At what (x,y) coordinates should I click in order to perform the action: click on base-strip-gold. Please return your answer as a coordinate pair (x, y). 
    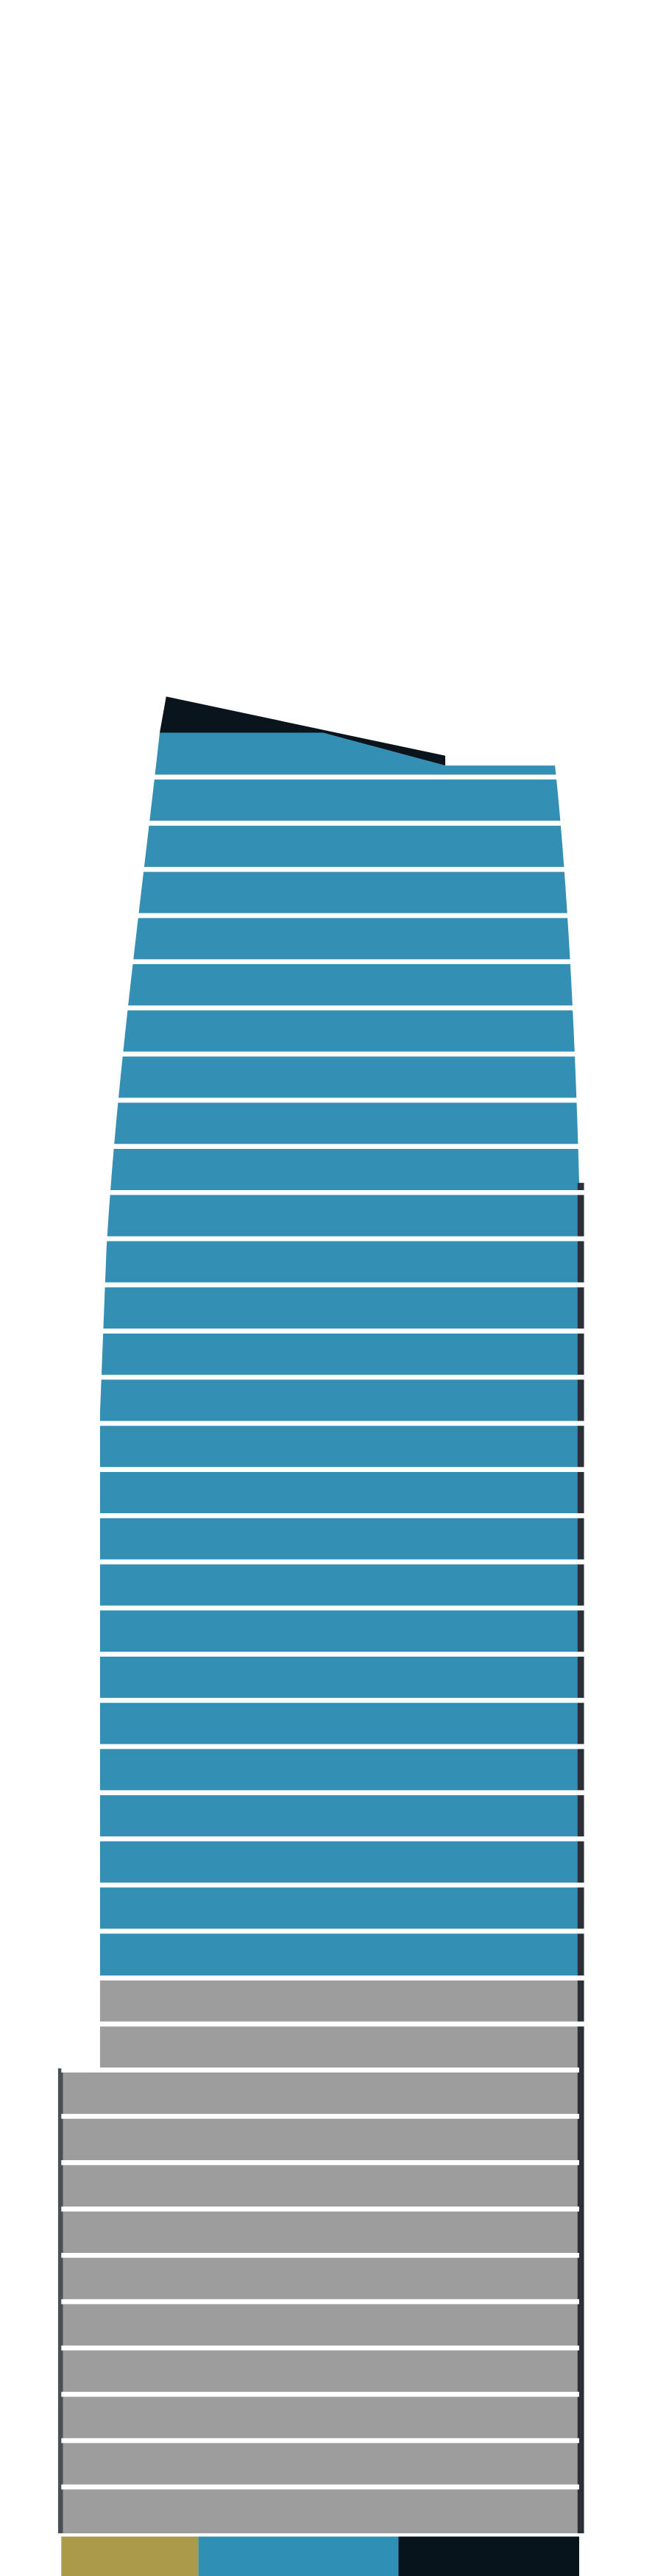
    Looking at the image, I should click on (130, 2556).